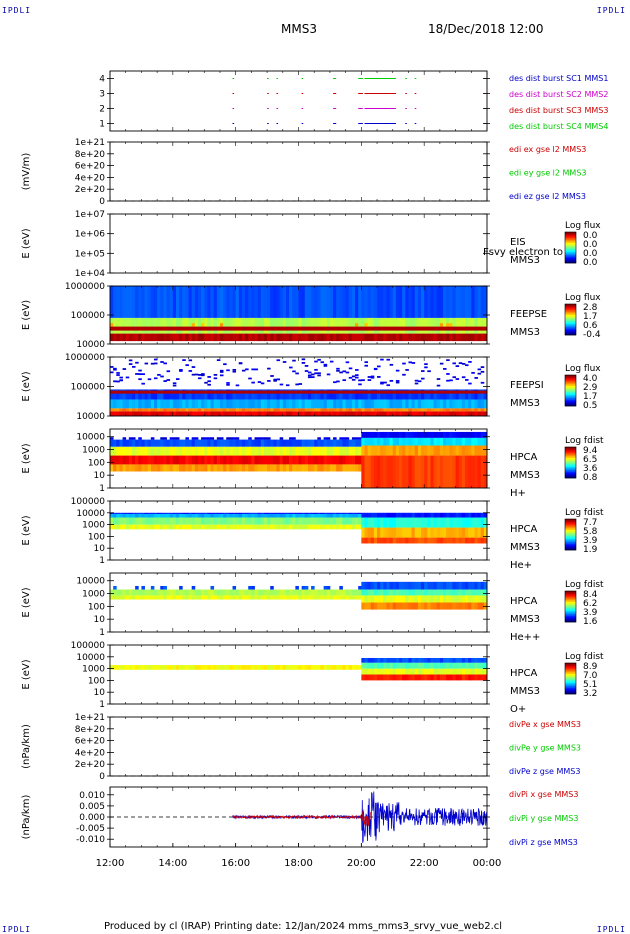  I want to click on colorbar-tick-label: 6.5, so click(590, 460).